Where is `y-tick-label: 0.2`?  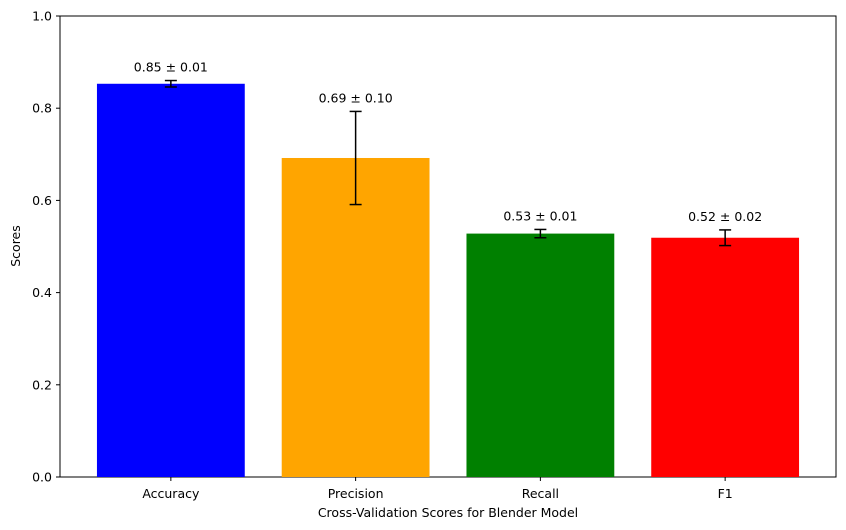 y-tick-label: 0.2 is located at coordinates (42, 384).